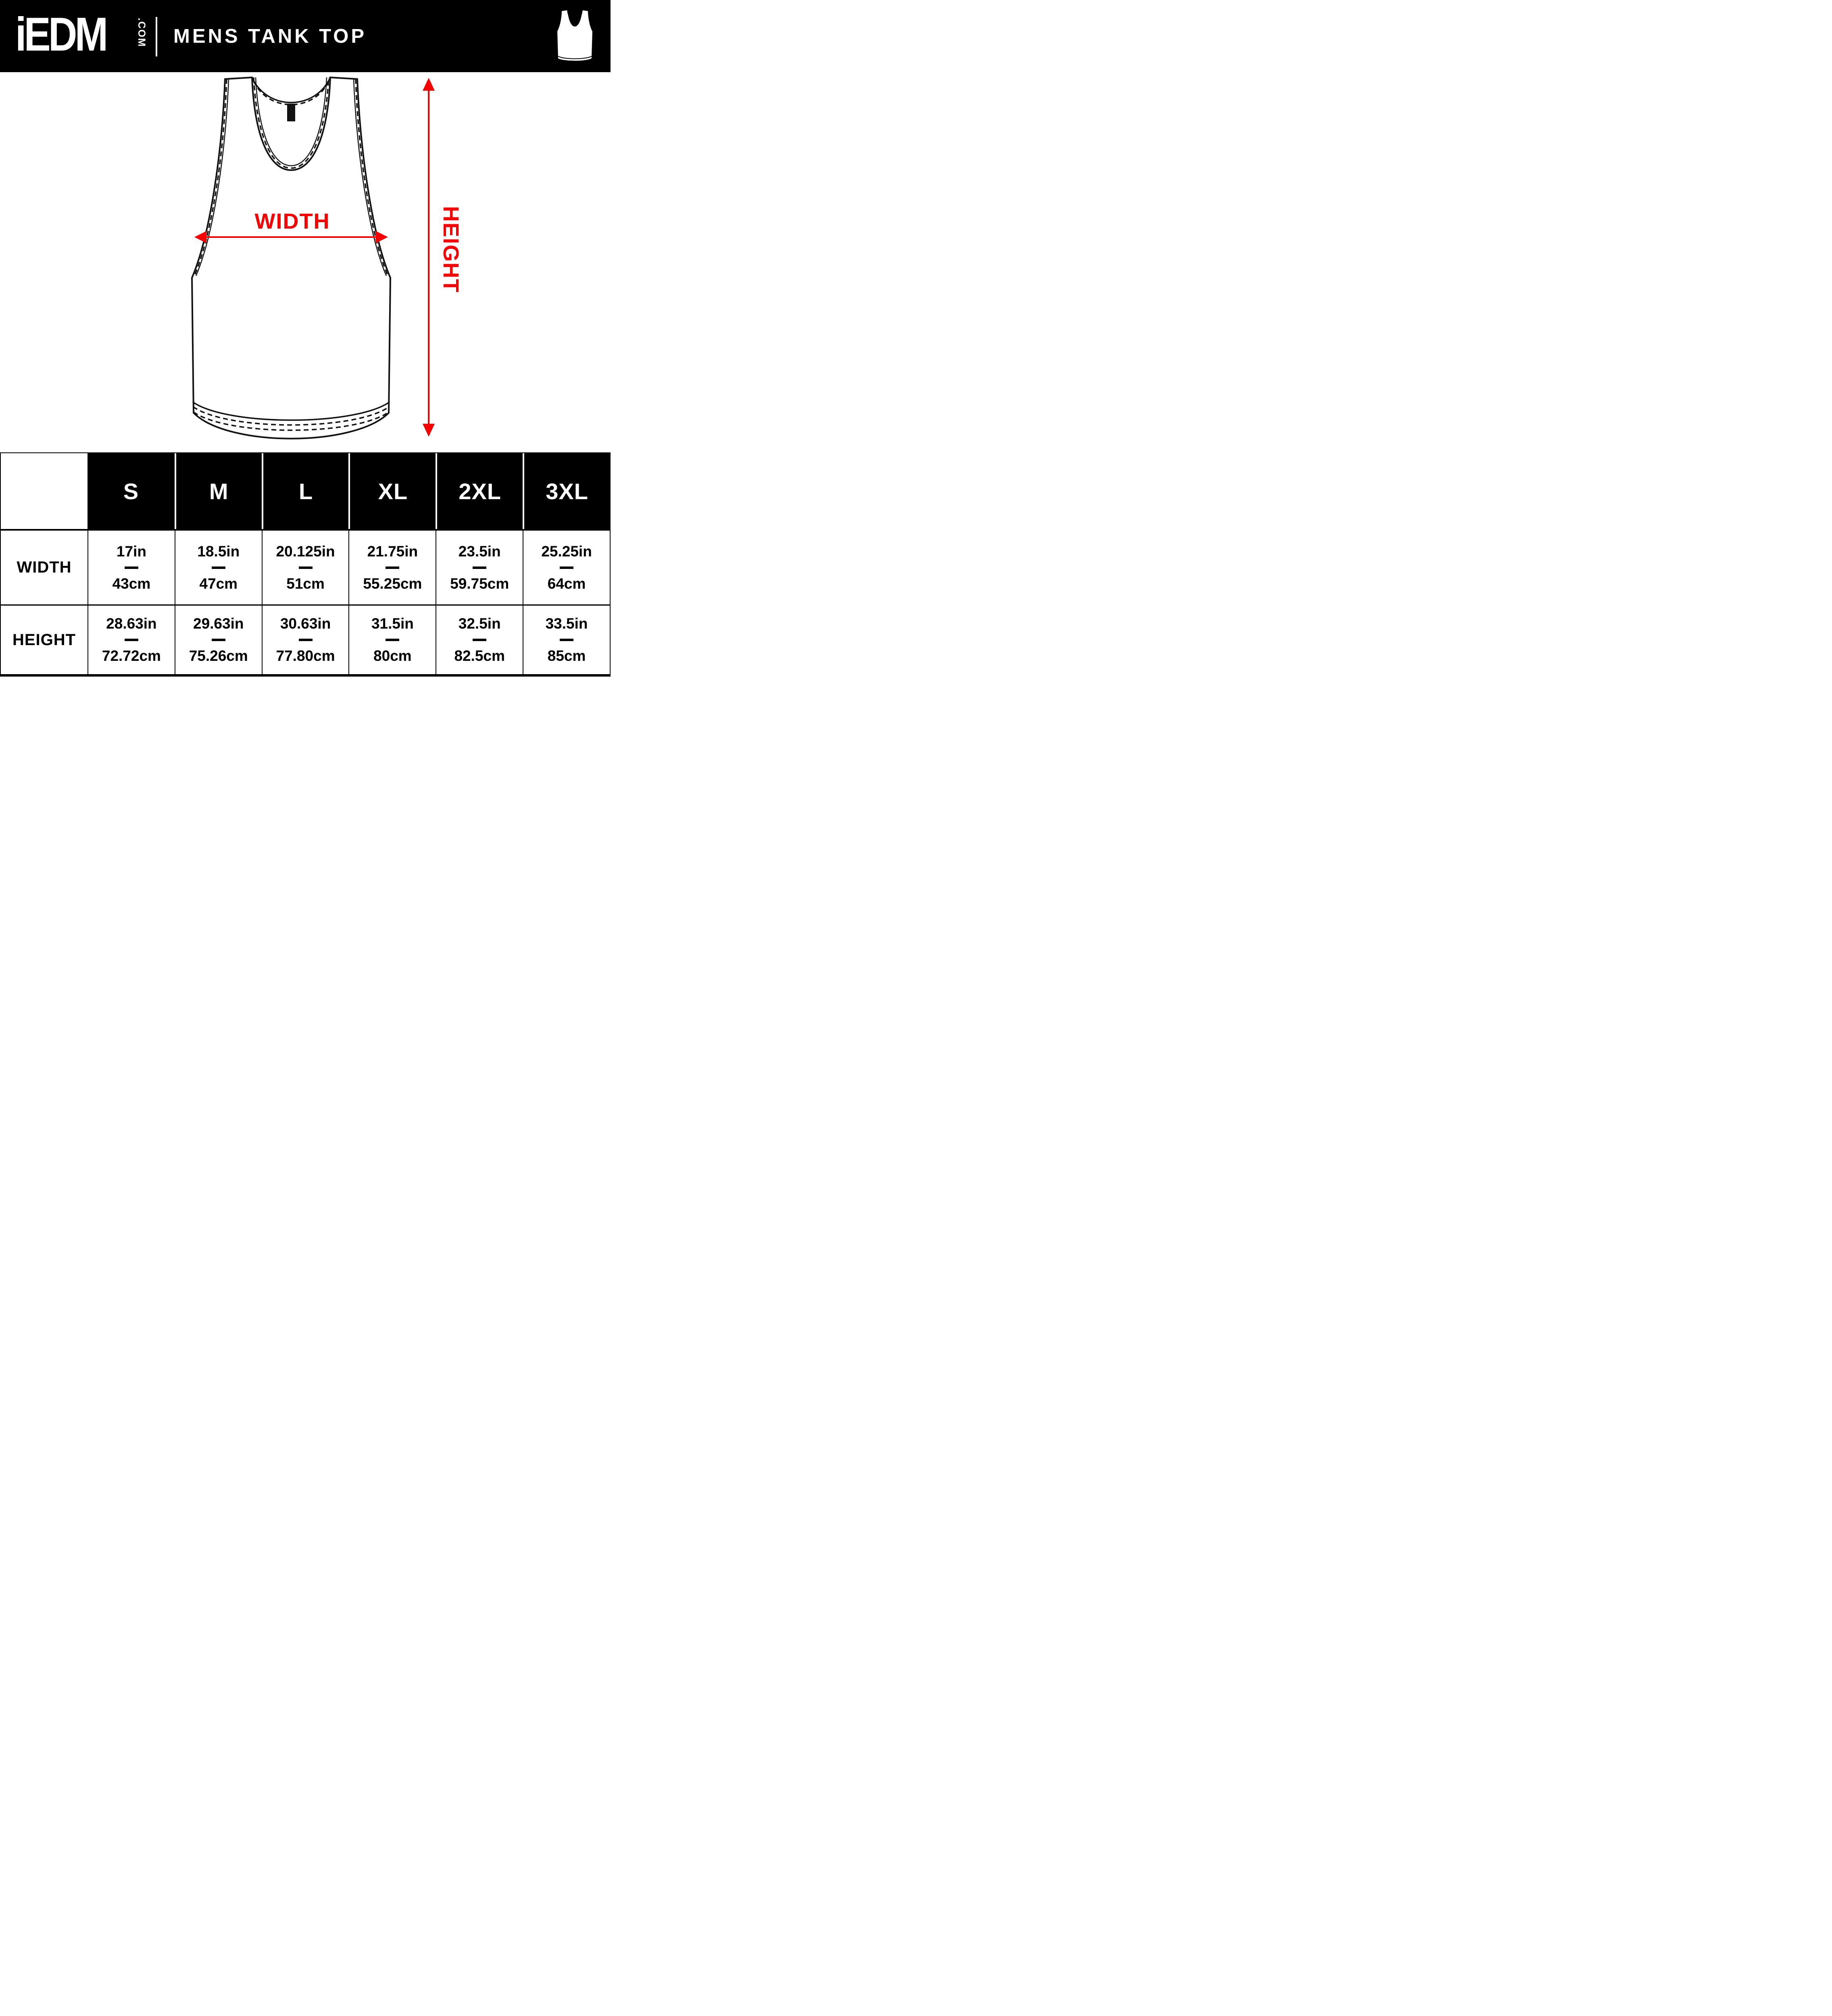 The height and width of the screenshot is (2016, 1832). I want to click on height-arrowhead-bottom, so click(429, 430).